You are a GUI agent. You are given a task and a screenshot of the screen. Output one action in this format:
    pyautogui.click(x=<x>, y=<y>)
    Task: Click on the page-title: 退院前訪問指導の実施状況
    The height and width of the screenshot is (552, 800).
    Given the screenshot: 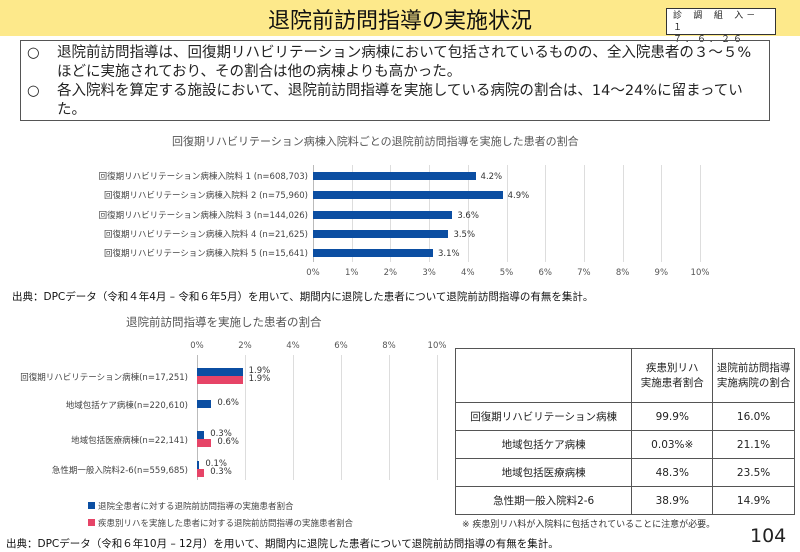 What is the action you would take?
    pyautogui.click(x=399, y=21)
    